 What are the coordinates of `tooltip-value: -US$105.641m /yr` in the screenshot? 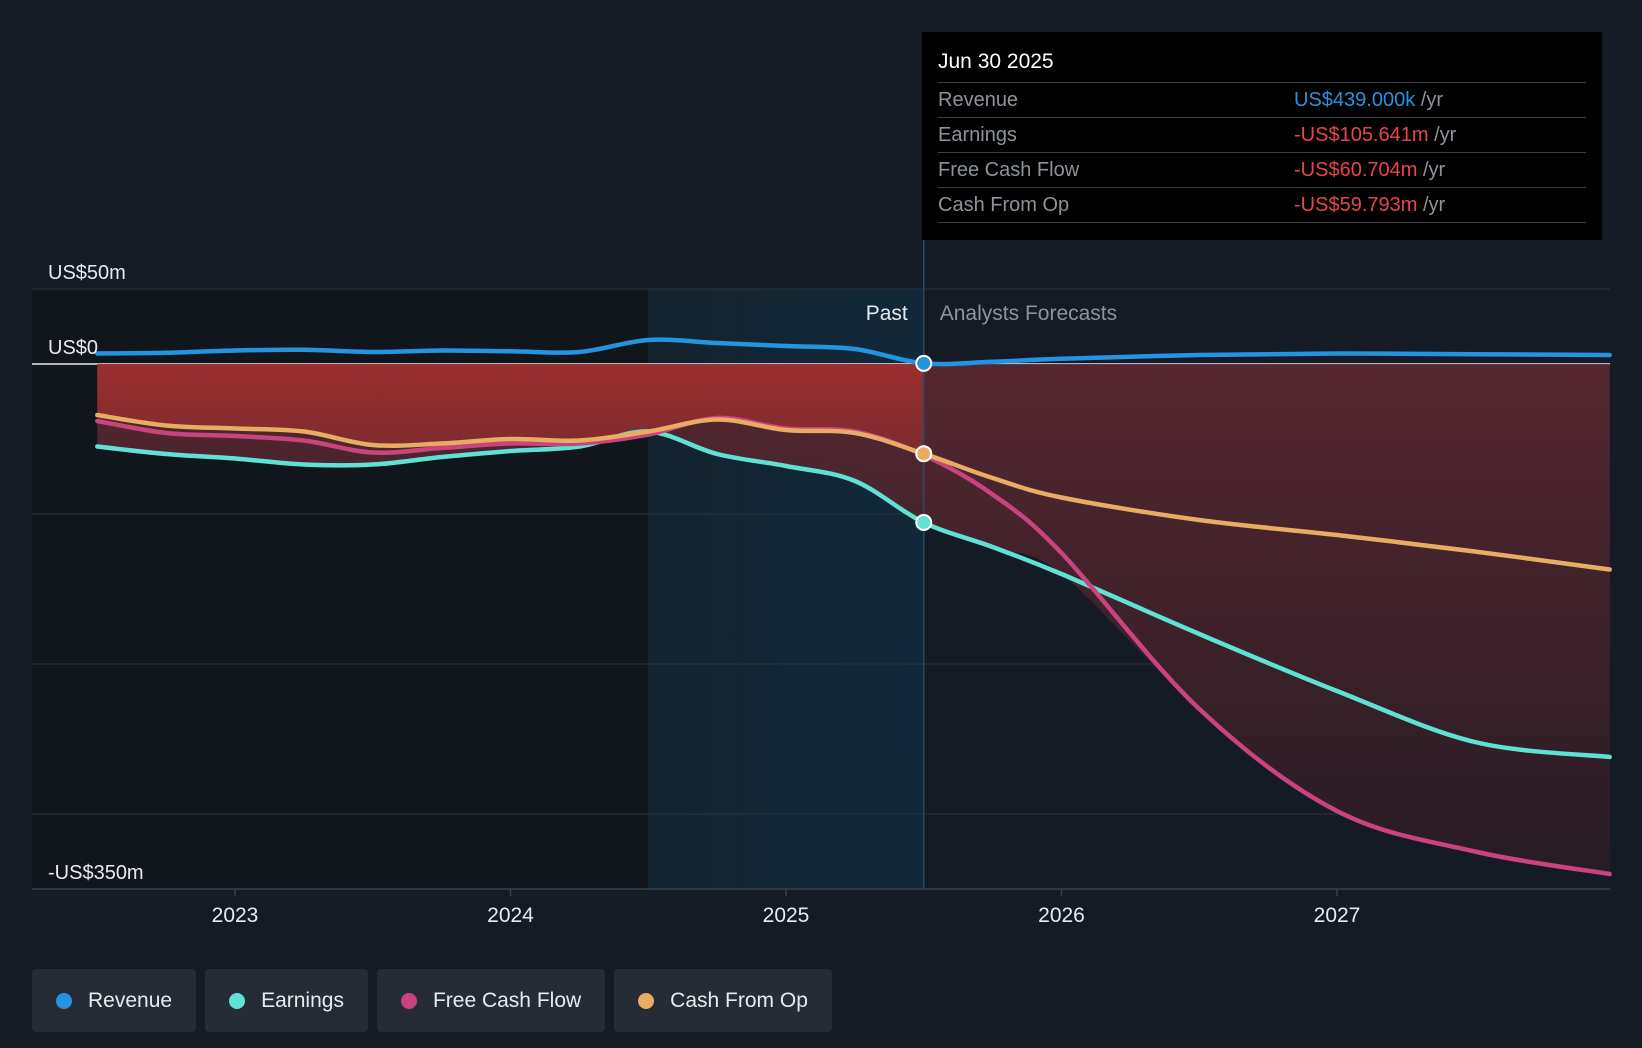 It's located at (1375, 135).